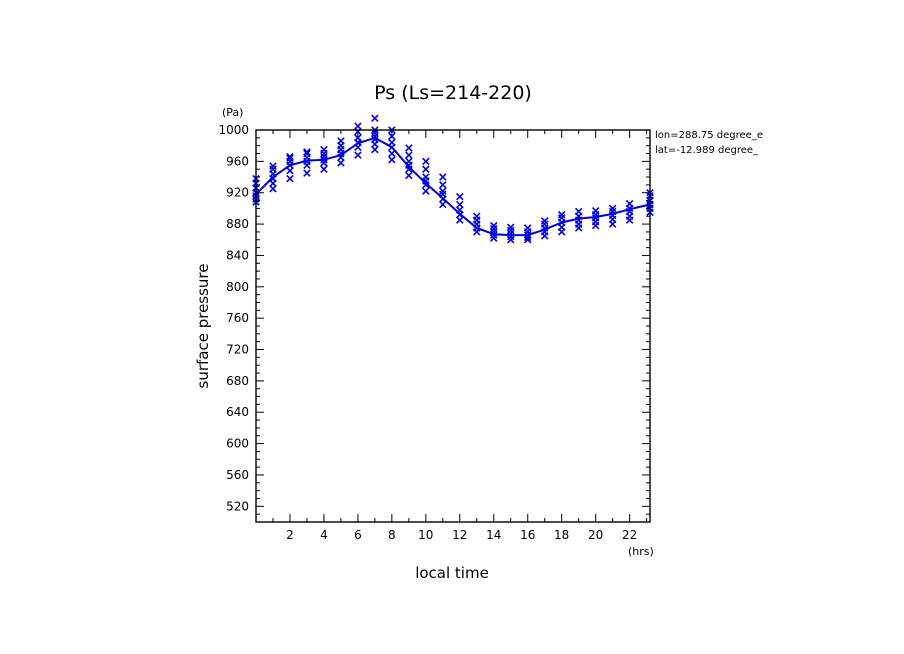  What do you see at coordinates (237, 287) in the screenshot?
I see `y-tick-label: 800` at bounding box center [237, 287].